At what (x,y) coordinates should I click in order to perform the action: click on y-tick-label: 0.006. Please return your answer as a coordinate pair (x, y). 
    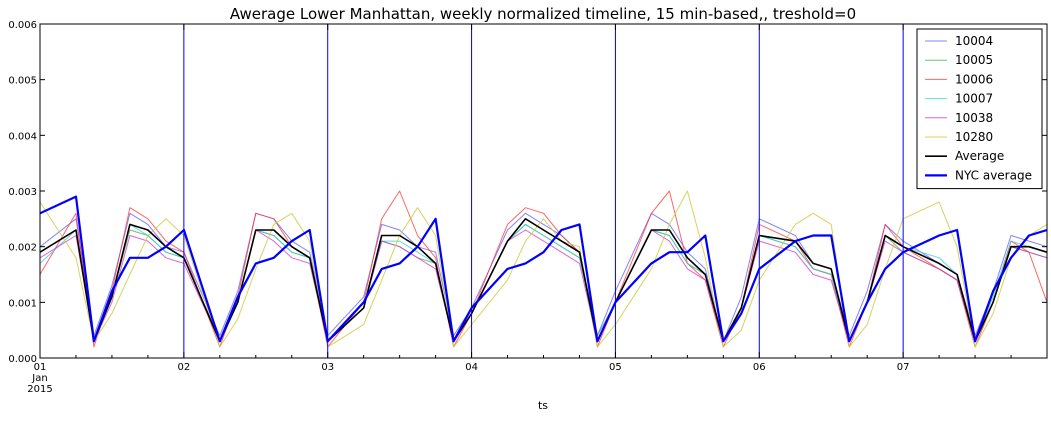
    Looking at the image, I should click on (22, 25).